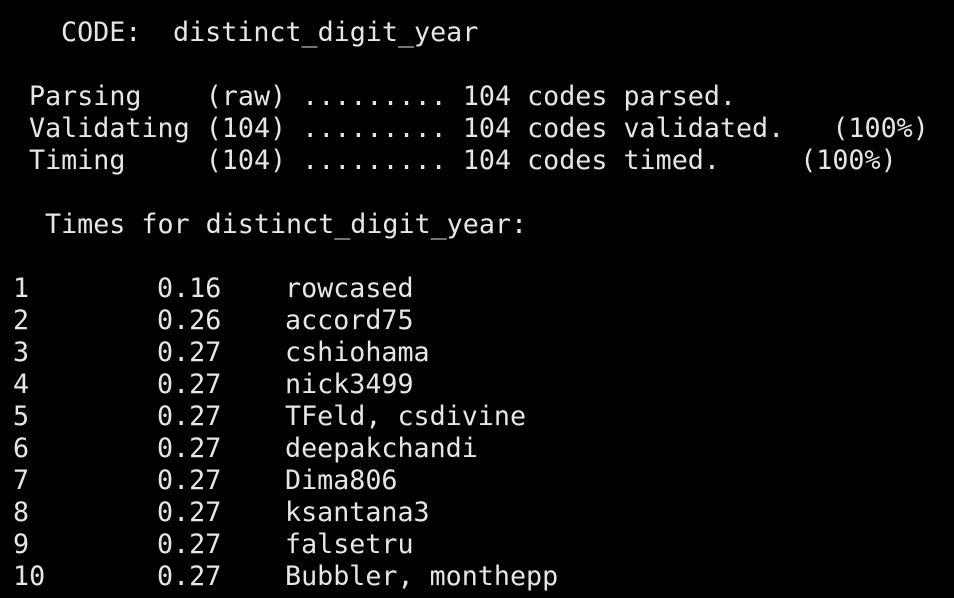 Image resolution: width=954 pixels, height=598 pixels. What do you see at coordinates (21, 288) in the screenshot?
I see `cell-rank: 1` at bounding box center [21, 288].